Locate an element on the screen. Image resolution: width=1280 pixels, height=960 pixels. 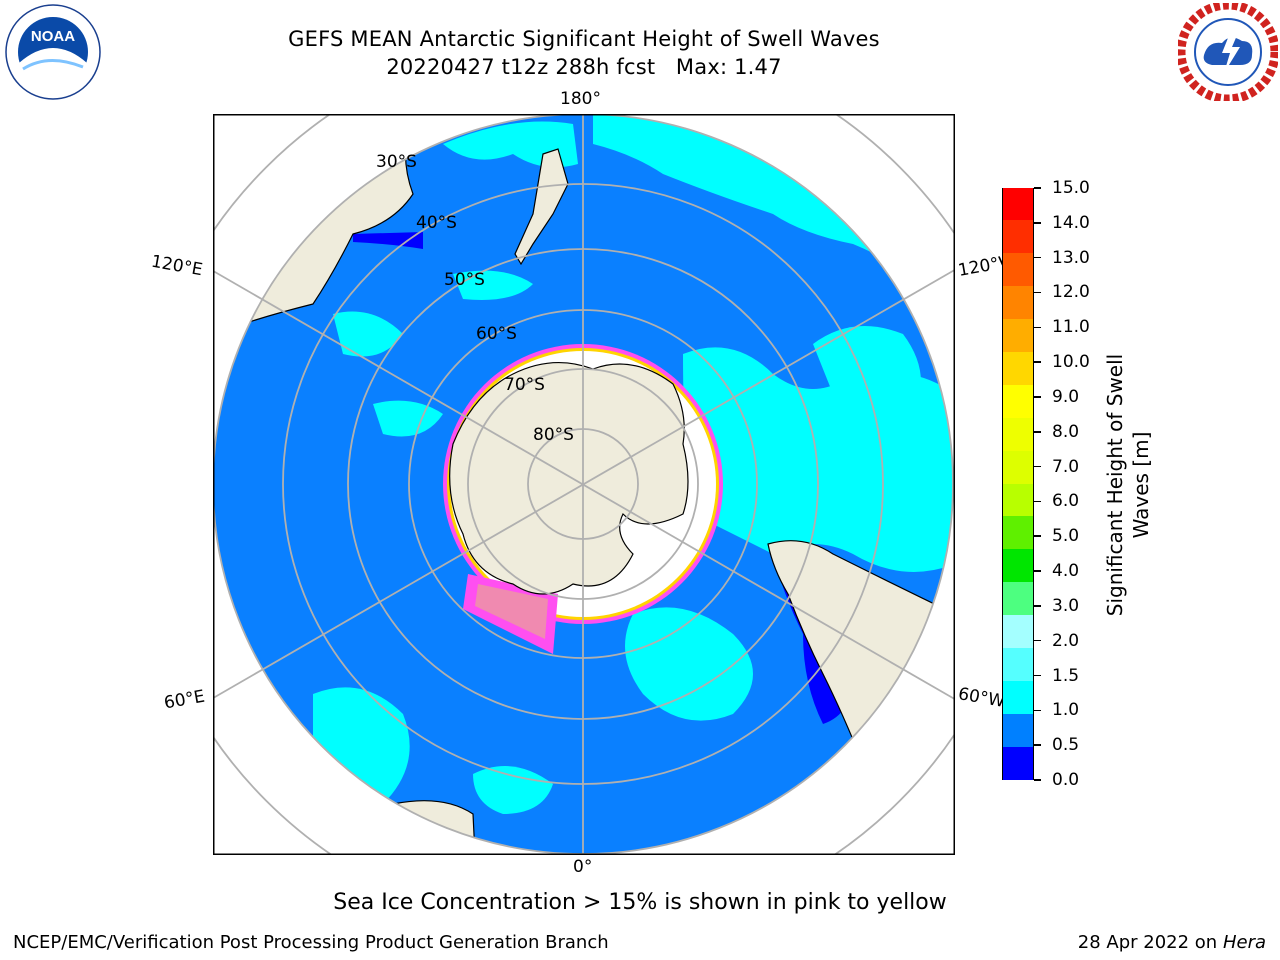
colorbar-tick-label: 13.0 is located at coordinates (1071, 257).